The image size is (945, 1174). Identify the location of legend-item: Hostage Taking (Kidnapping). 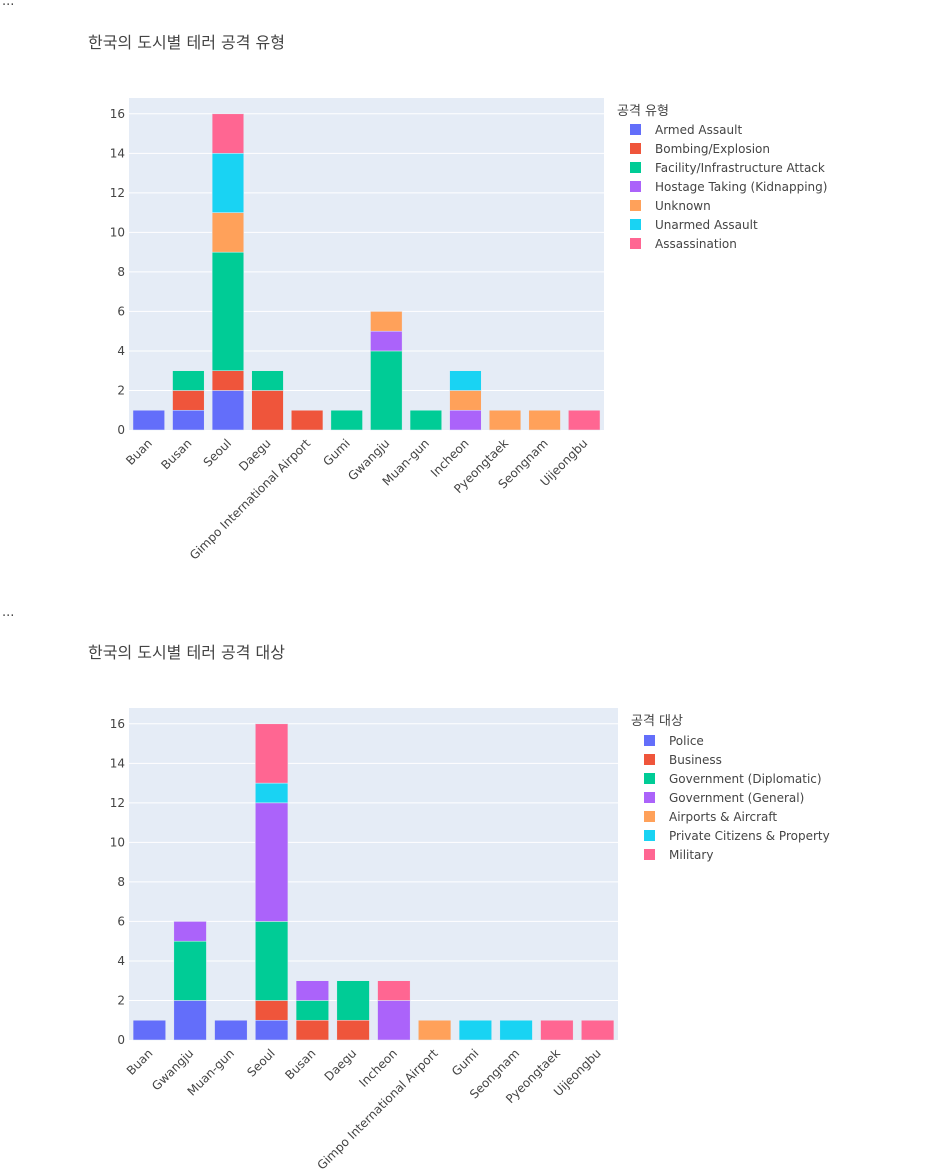
(741, 187).